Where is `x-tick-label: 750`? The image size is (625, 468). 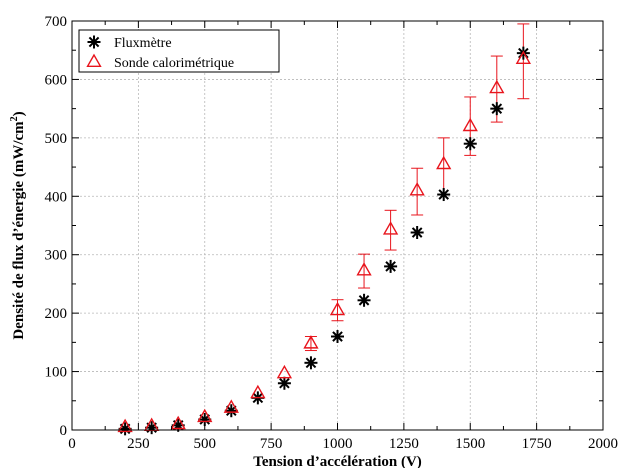
x-tick-label: 750 is located at coordinates (271, 444).